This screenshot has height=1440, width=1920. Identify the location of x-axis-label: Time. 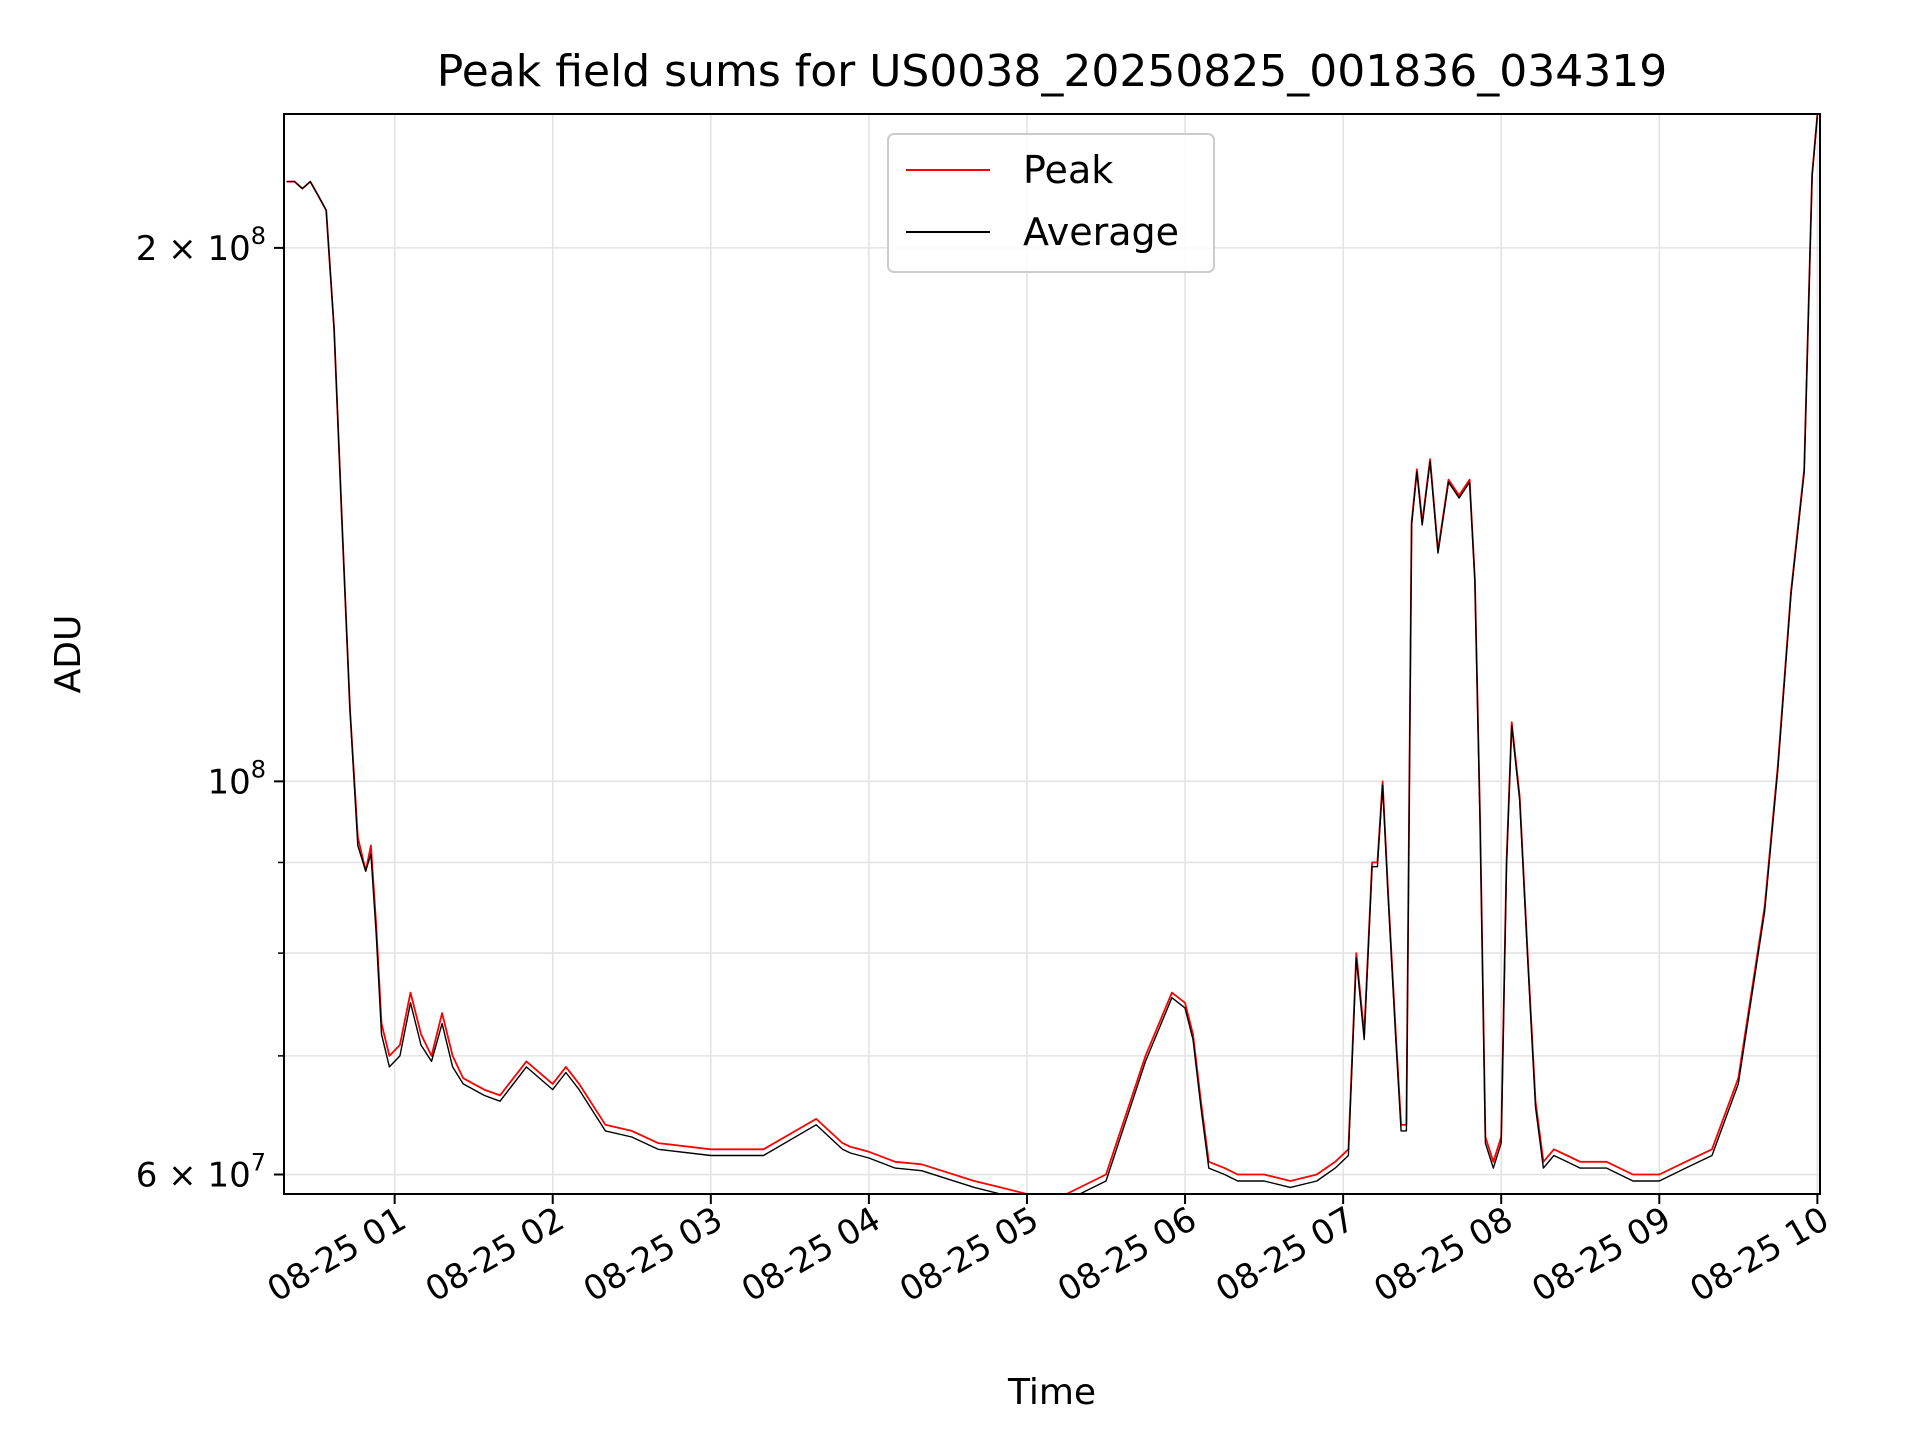
(1051, 1392).